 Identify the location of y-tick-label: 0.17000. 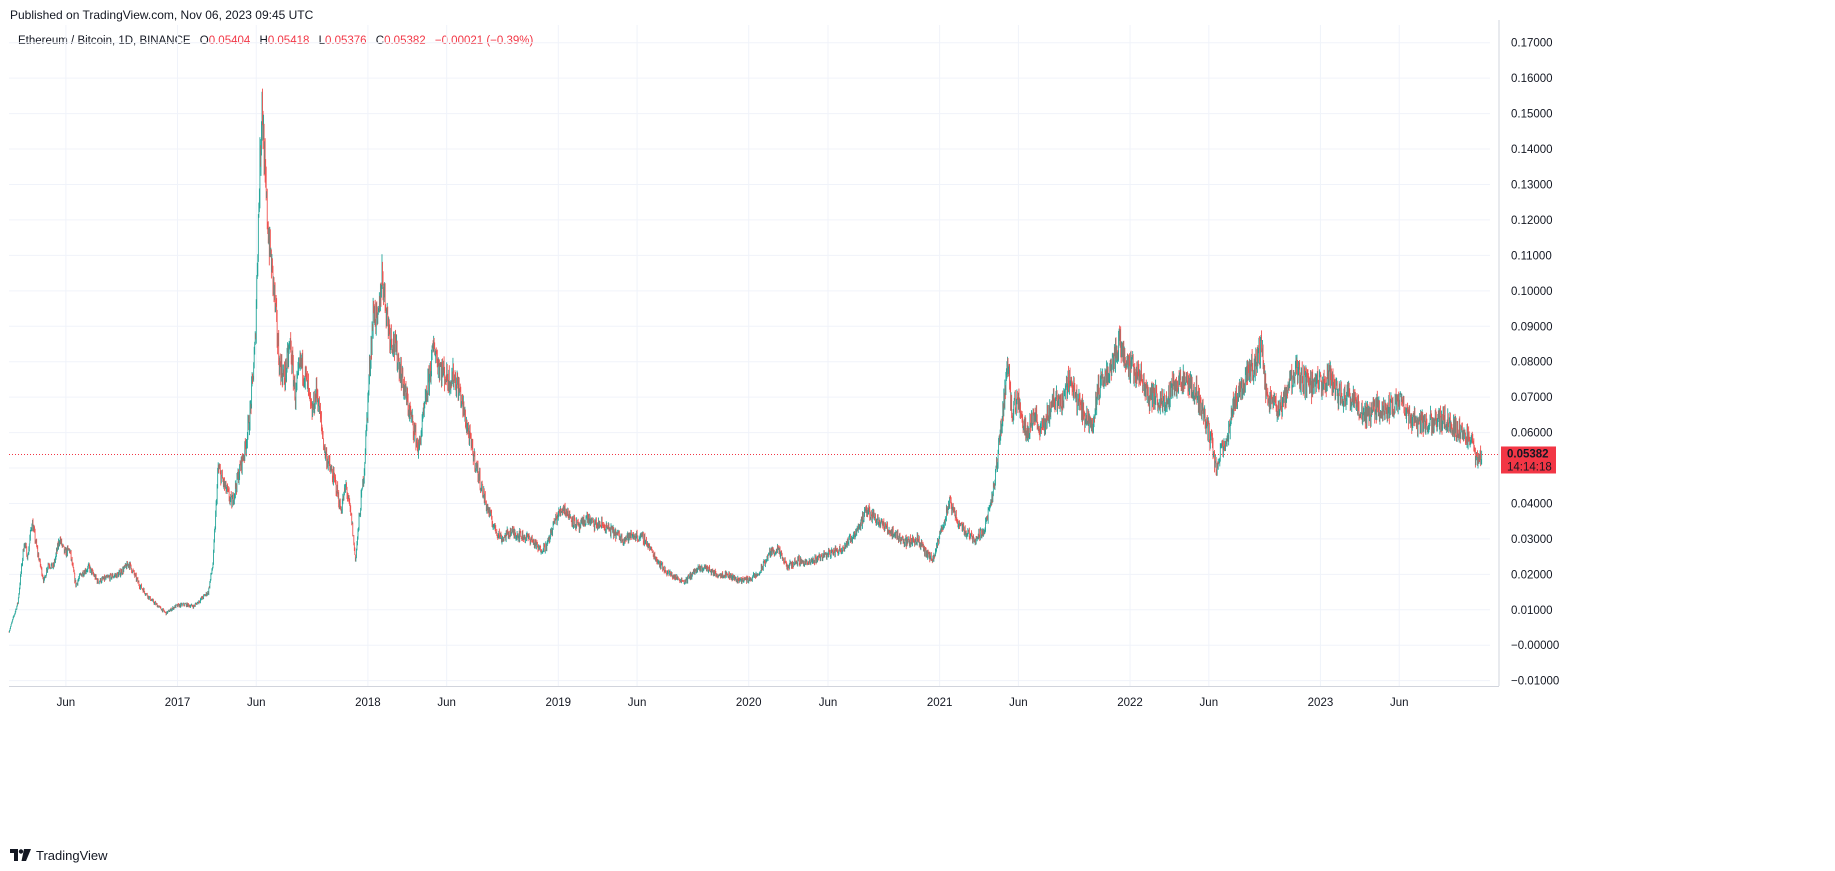
(1532, 44).